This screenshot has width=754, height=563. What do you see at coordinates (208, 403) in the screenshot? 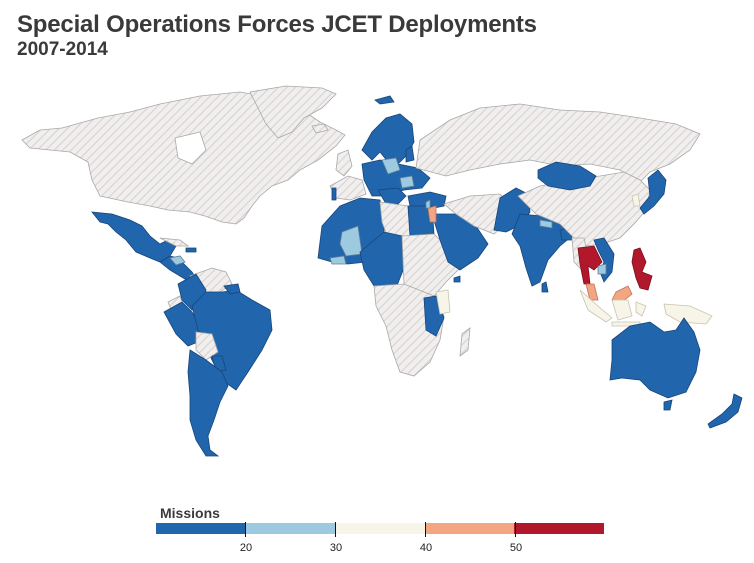
I see `region-argentina-chile` at bounding box center [208, 403].